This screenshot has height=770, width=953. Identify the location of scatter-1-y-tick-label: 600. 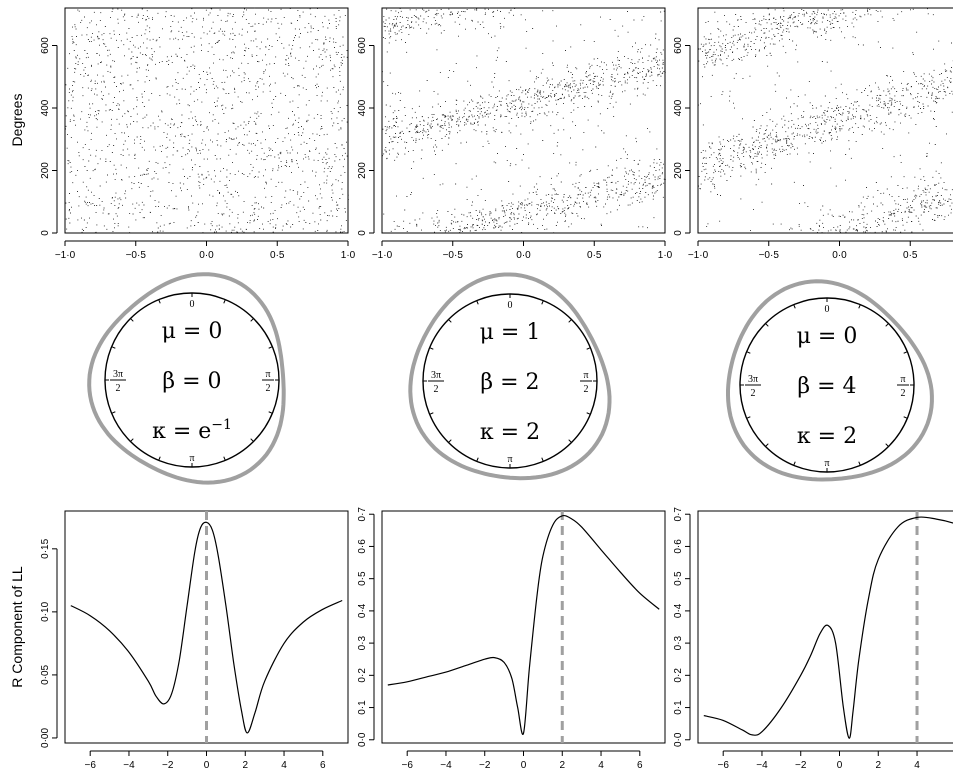
(45, 45).